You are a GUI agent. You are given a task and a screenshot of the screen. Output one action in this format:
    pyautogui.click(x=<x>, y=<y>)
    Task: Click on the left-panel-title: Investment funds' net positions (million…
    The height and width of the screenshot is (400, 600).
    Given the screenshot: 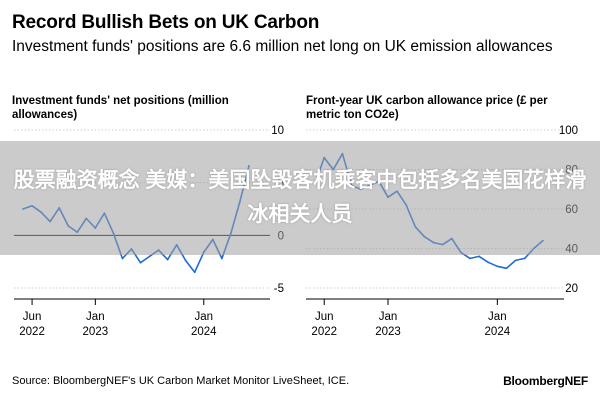 What is the action you would take?
    pyautogui.click(x=120, y=108)
    